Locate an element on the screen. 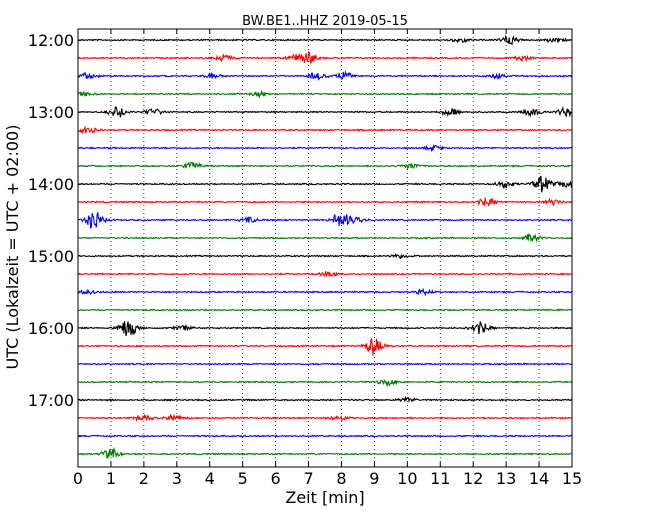 The height and width of the screenshot is (520, 650). x-tick-label: 7 is located at coordinates (308, 478).